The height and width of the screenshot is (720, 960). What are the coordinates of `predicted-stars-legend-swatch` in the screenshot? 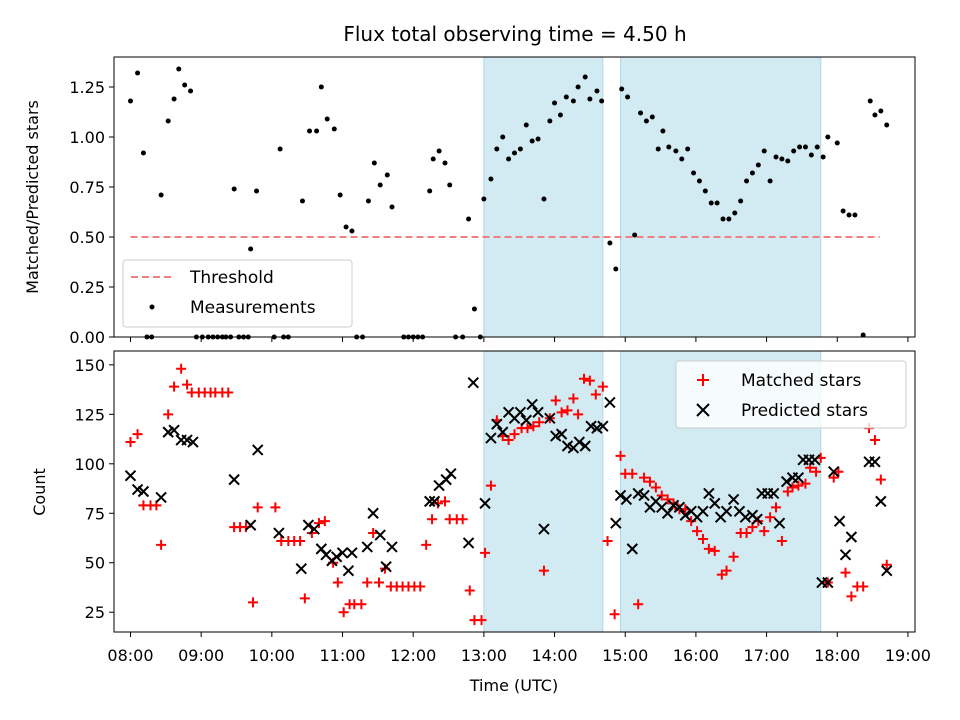 It's located at (703, 410).